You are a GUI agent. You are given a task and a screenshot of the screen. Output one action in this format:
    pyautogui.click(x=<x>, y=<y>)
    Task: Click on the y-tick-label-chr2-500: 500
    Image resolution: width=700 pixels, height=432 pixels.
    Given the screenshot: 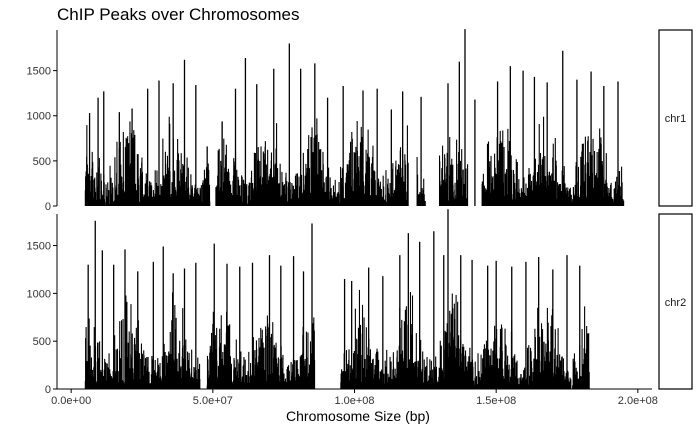 What is the action you would take?
    pyautogui.click(x=42, y=342)
    